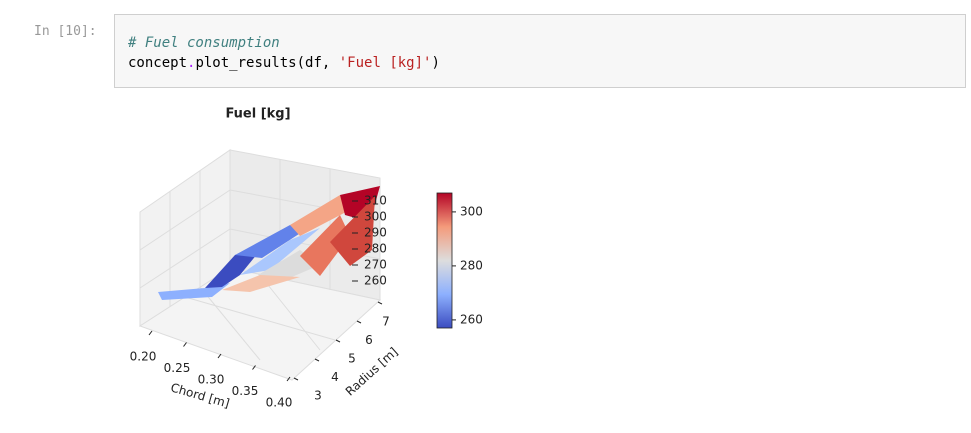 The height and width of the screenshot is (433, 971). I want to click on y-tick-label: 7, so click(386, 322).